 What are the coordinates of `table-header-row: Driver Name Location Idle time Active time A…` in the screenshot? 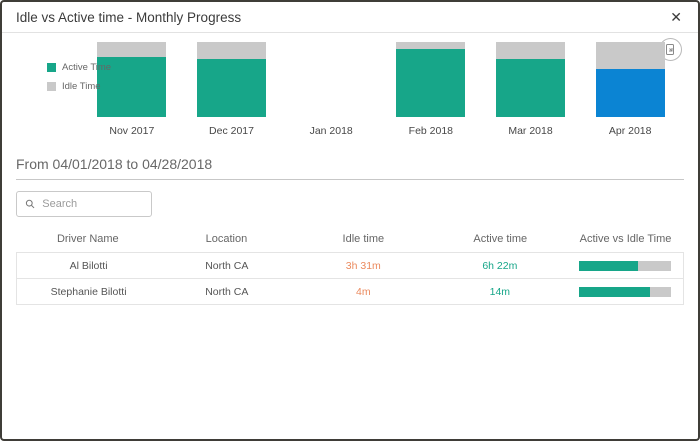 It's located at (350, 241).